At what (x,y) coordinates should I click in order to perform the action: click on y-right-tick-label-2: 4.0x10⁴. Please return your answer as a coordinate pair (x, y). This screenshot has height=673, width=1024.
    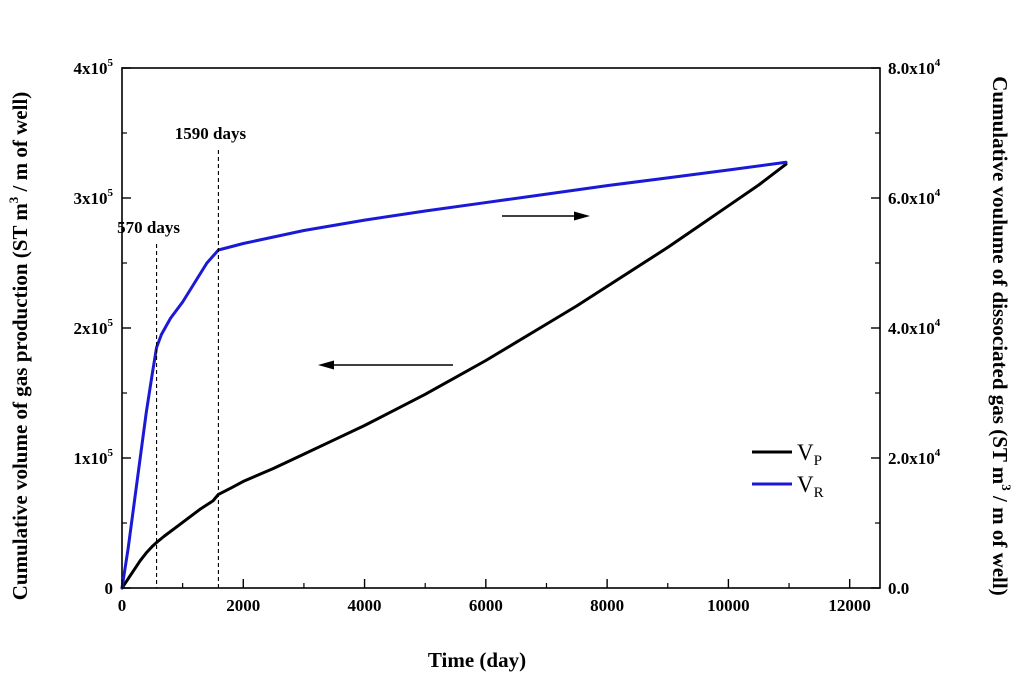
    Looking at the image, I should click on (914, 327).